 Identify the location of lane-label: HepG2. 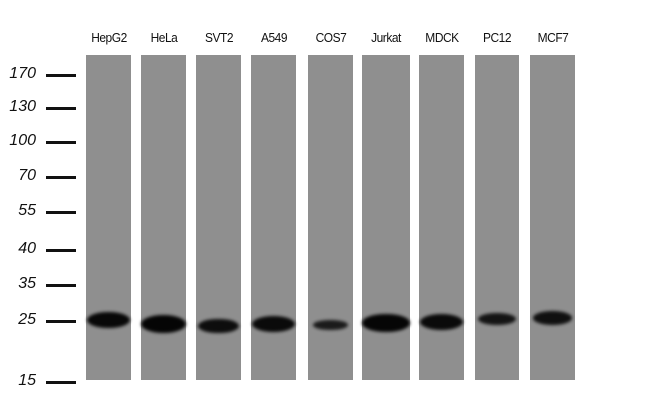
(108, 37).